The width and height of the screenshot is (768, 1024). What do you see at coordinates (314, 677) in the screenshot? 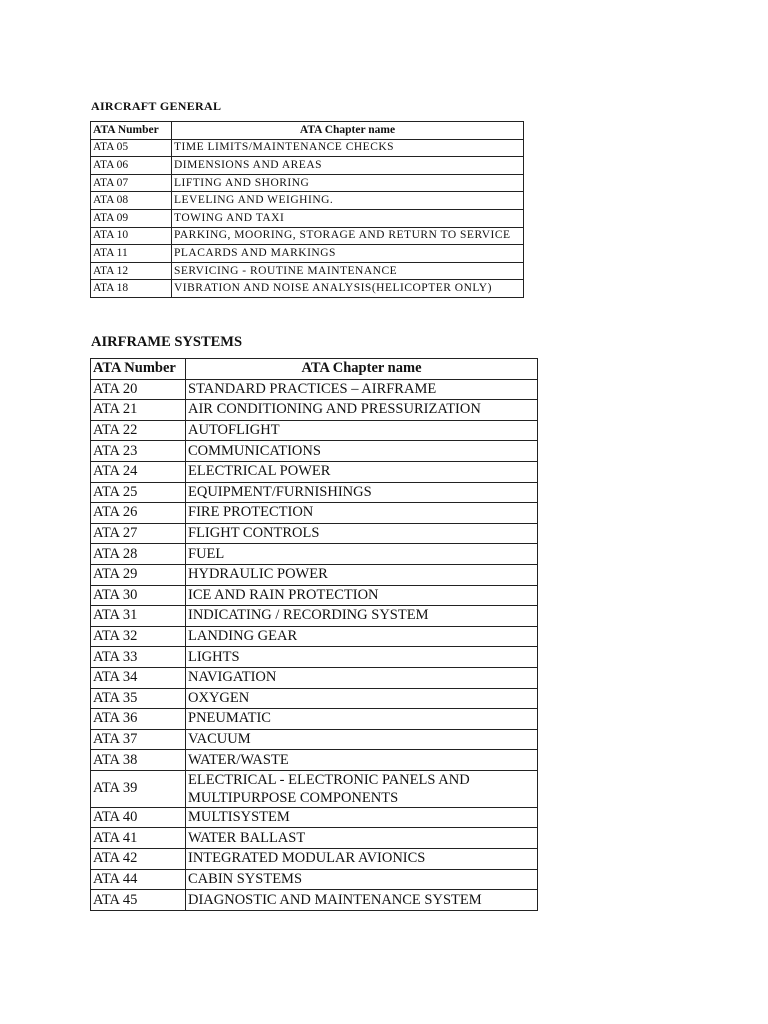
I see `table-row: ATA 34 NAVIGATION` at bounding box center [314, 677].